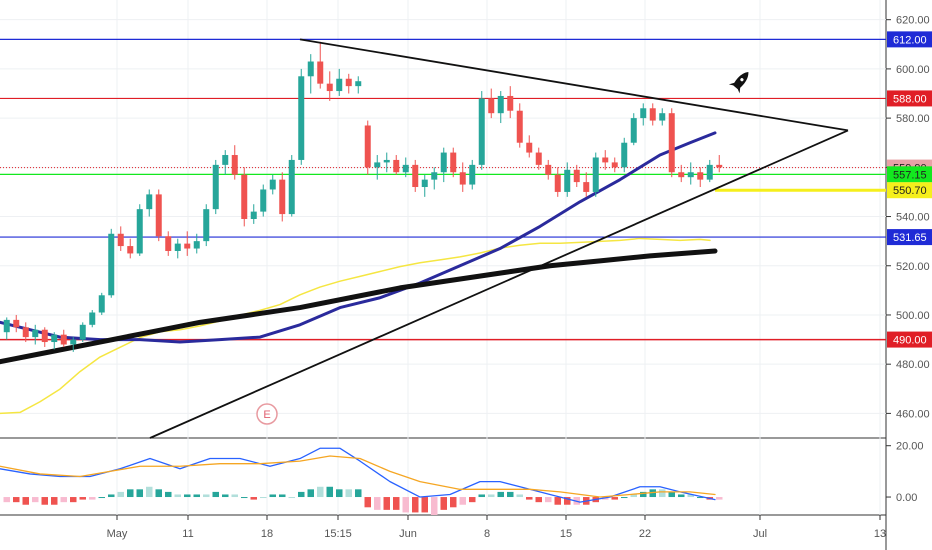 This screenshot has width=932, height=550. Describe the element at coordinates (187, 534) in the screenshot. I see `x-tick-label: 11` at that location.